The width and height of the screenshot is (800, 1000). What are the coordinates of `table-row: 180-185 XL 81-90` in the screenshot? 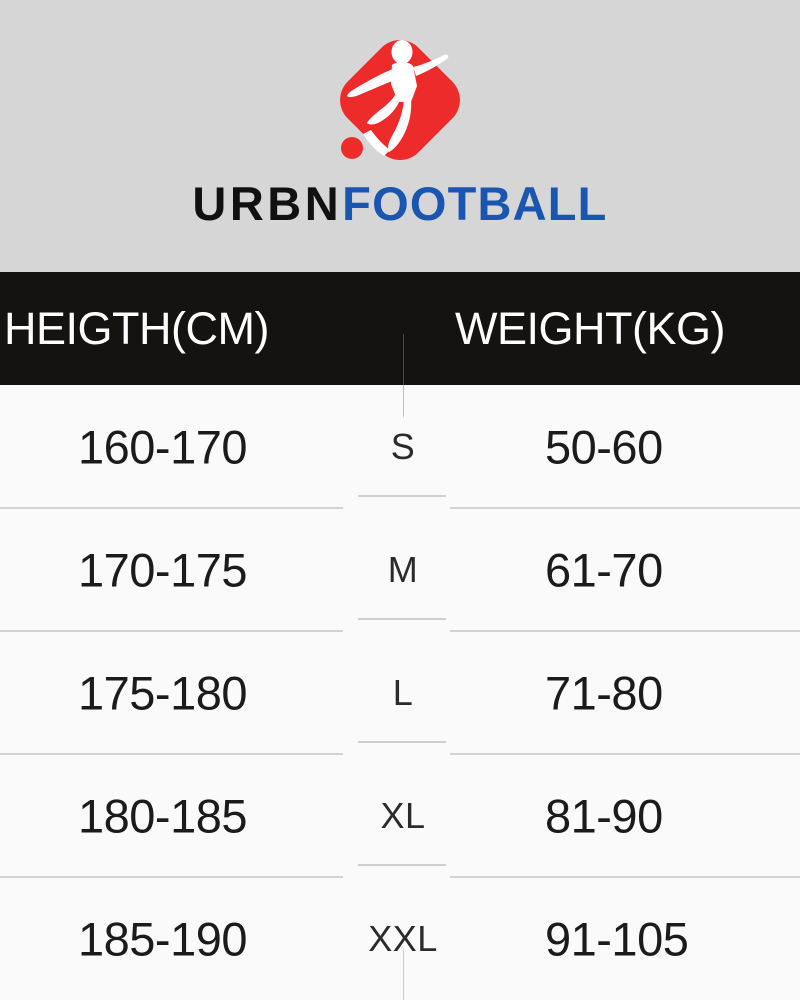 It's located at (400, 816).